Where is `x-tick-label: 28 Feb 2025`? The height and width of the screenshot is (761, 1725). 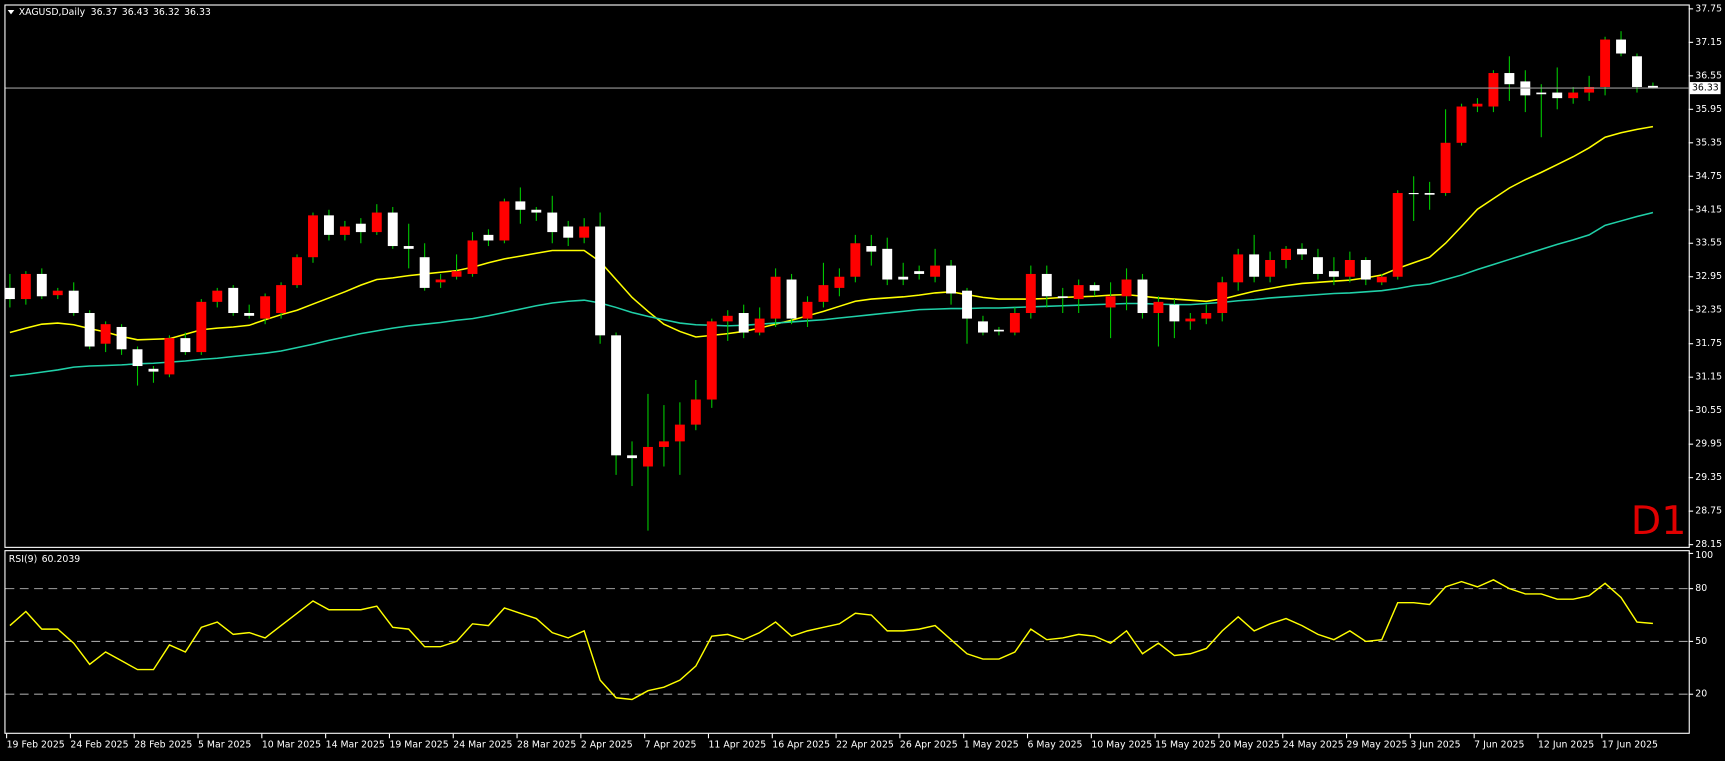
x-tick-label: 28 Feb 2025 is located at coordinates (163, 744).